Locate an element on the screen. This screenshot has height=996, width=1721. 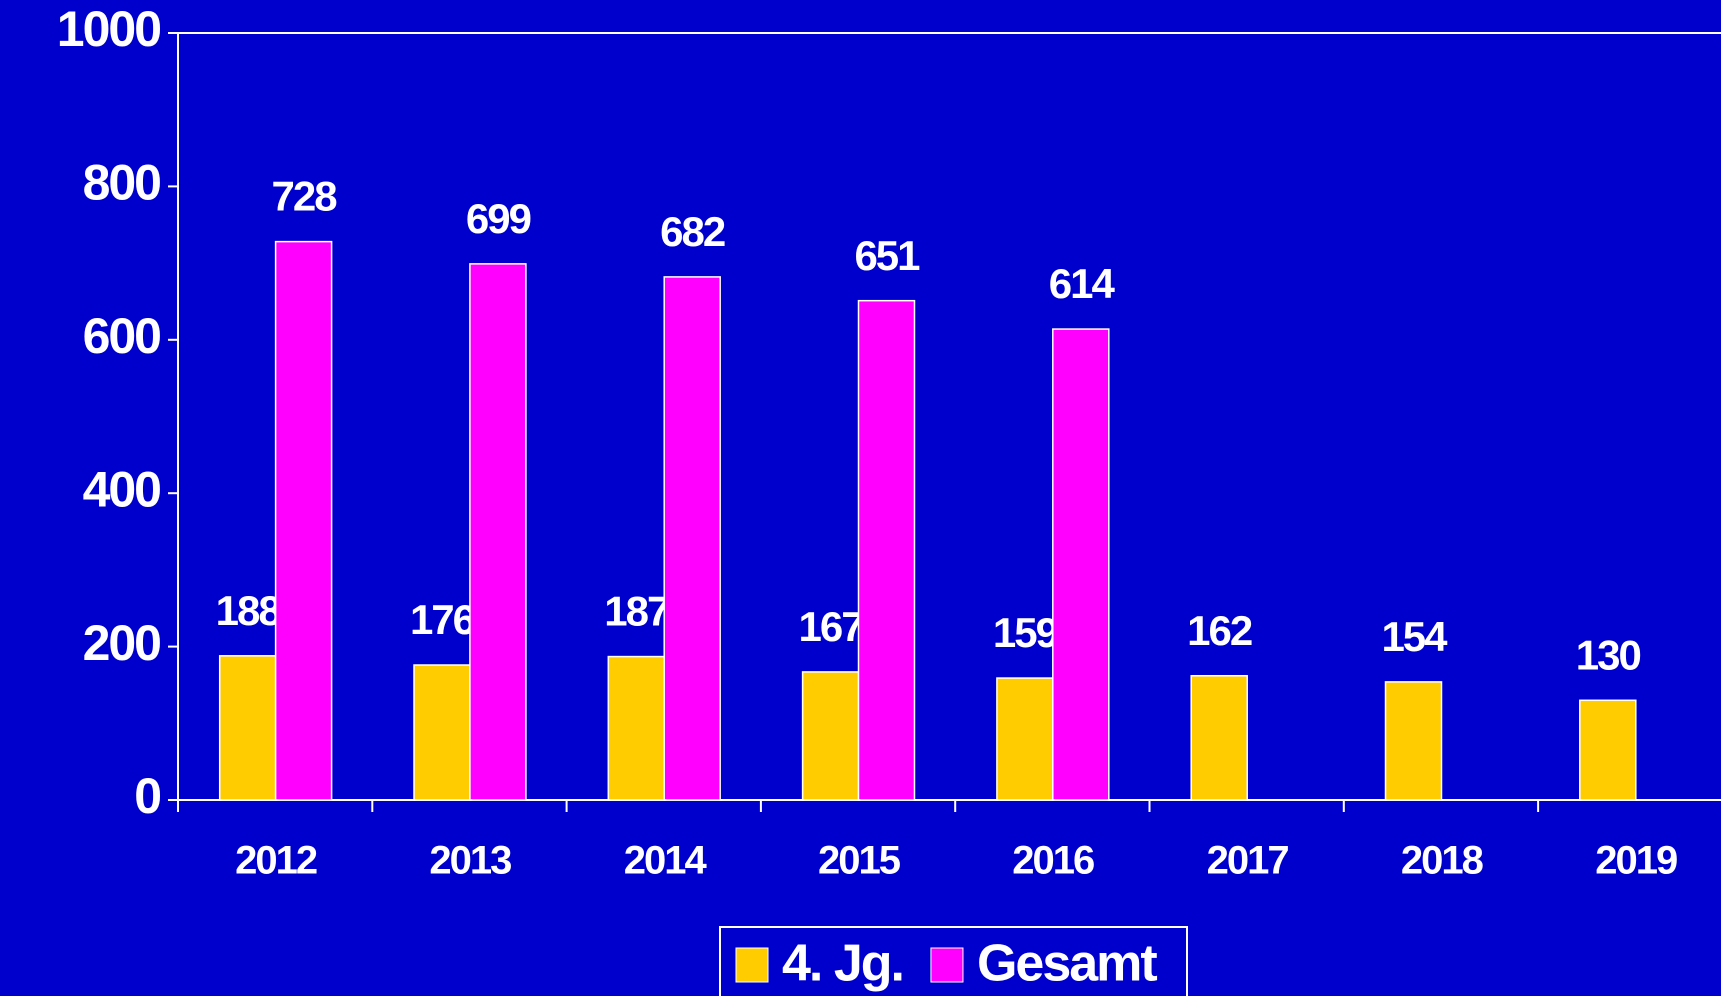
x-tick-label: 2015 is located at coordinates (859, 861).